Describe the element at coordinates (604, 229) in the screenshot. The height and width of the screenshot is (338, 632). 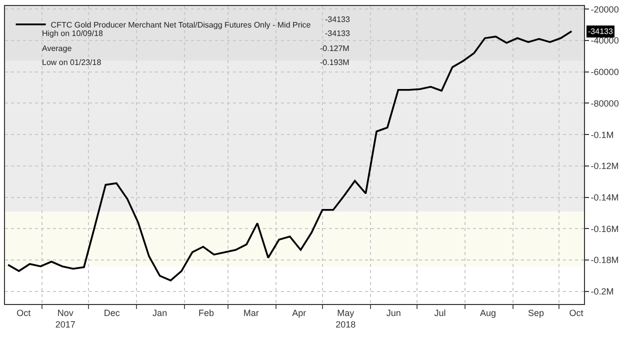
I see `y-tick-label: -0.16M` at that location.